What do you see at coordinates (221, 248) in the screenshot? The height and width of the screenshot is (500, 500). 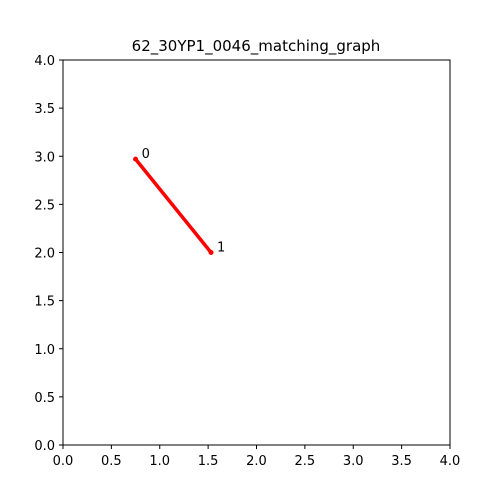 I see `node-label: 1` at bounding box center [221, 248].